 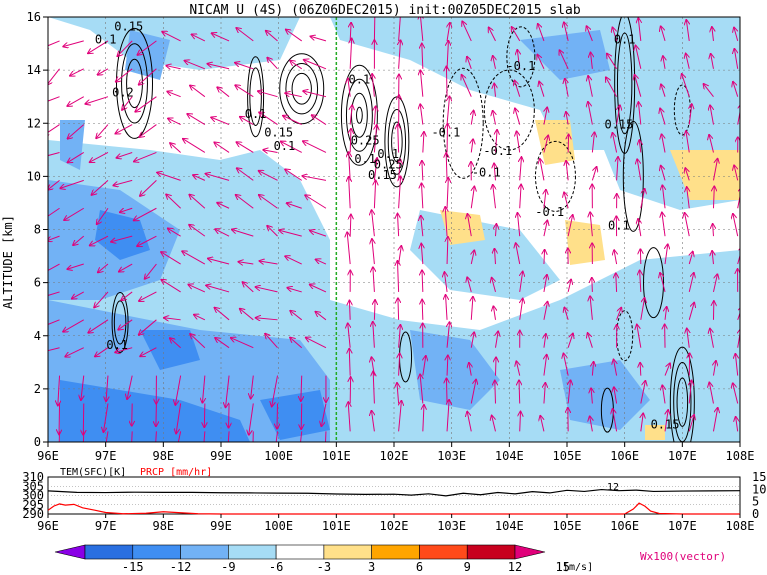 What do you see at coordinates (563, 567) in the screenshot?
I see `colorbar-tick-label: 15` at bounding box center [563, 567].